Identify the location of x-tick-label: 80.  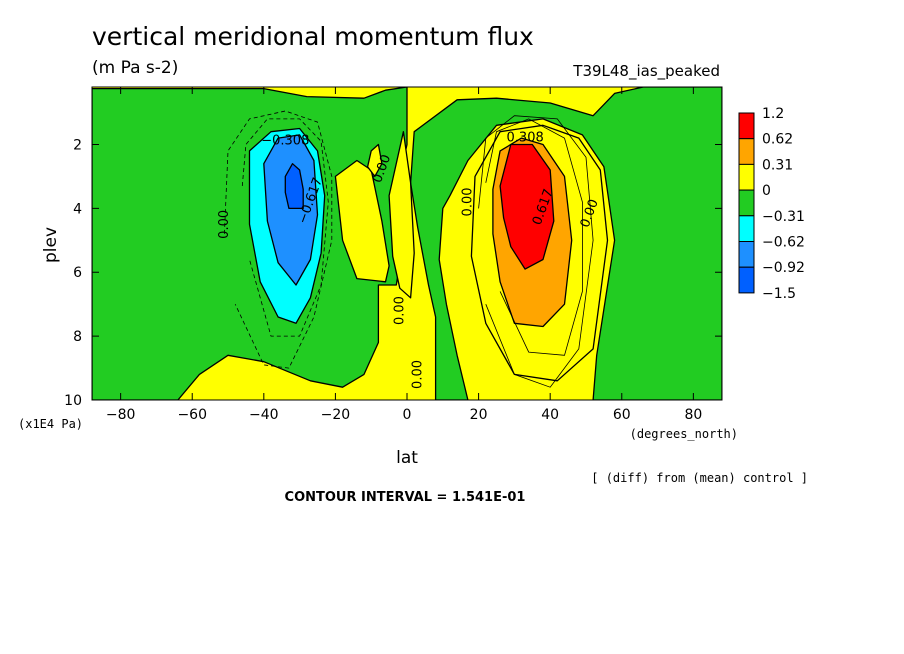
(693, 415).